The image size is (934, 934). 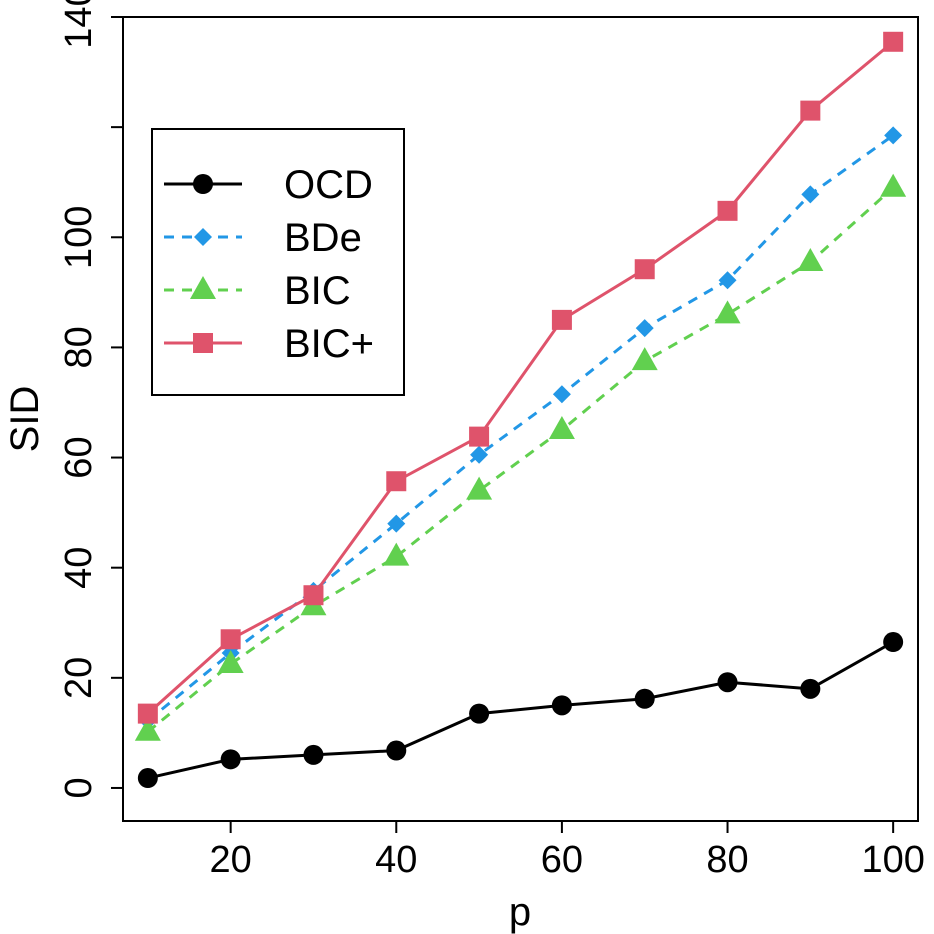 I want to click on series-line, so click(x=520, y=710).